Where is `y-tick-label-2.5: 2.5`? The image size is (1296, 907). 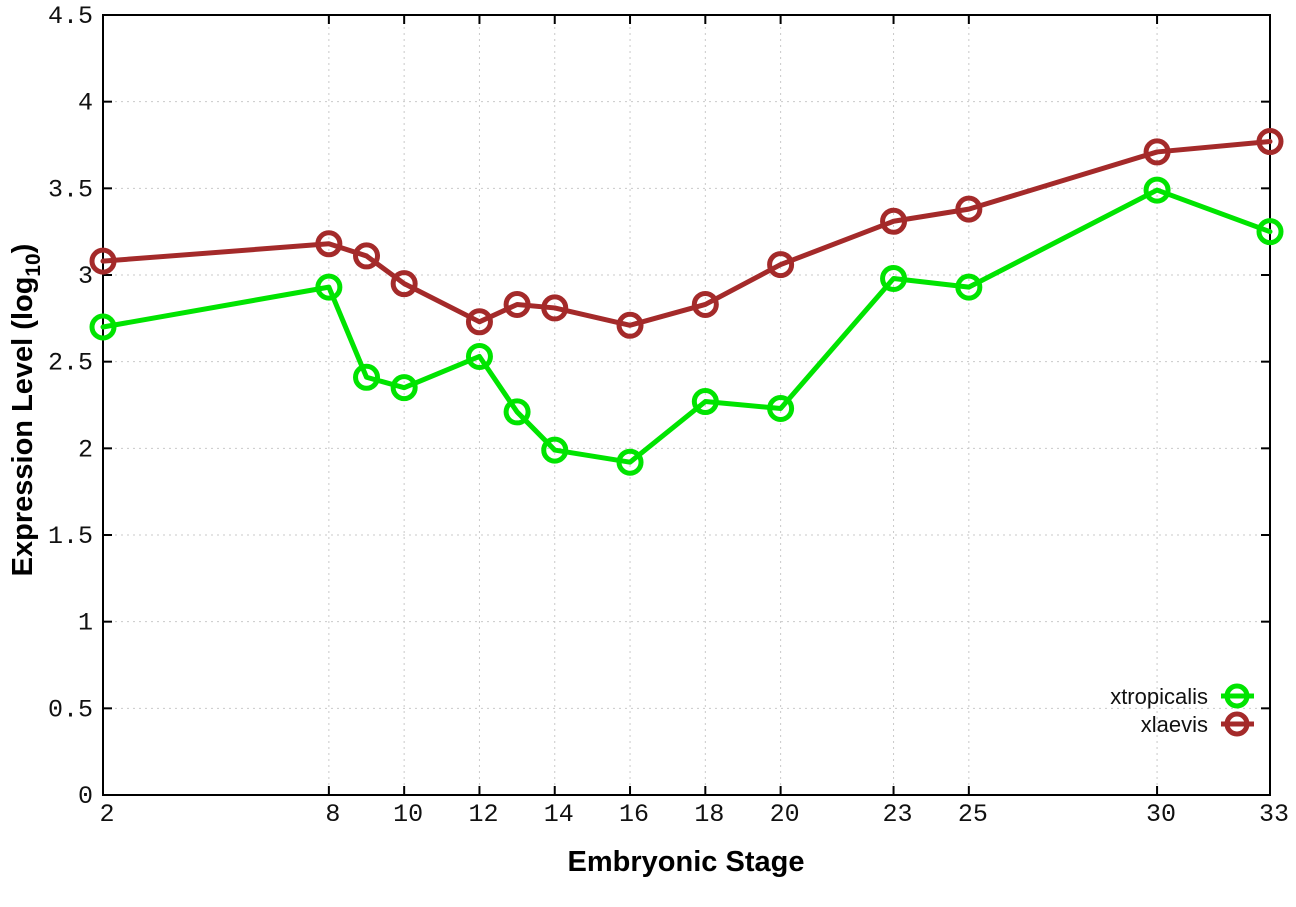
y-tick-label-2.5: 2.5 is located at coordinates (70, 363).